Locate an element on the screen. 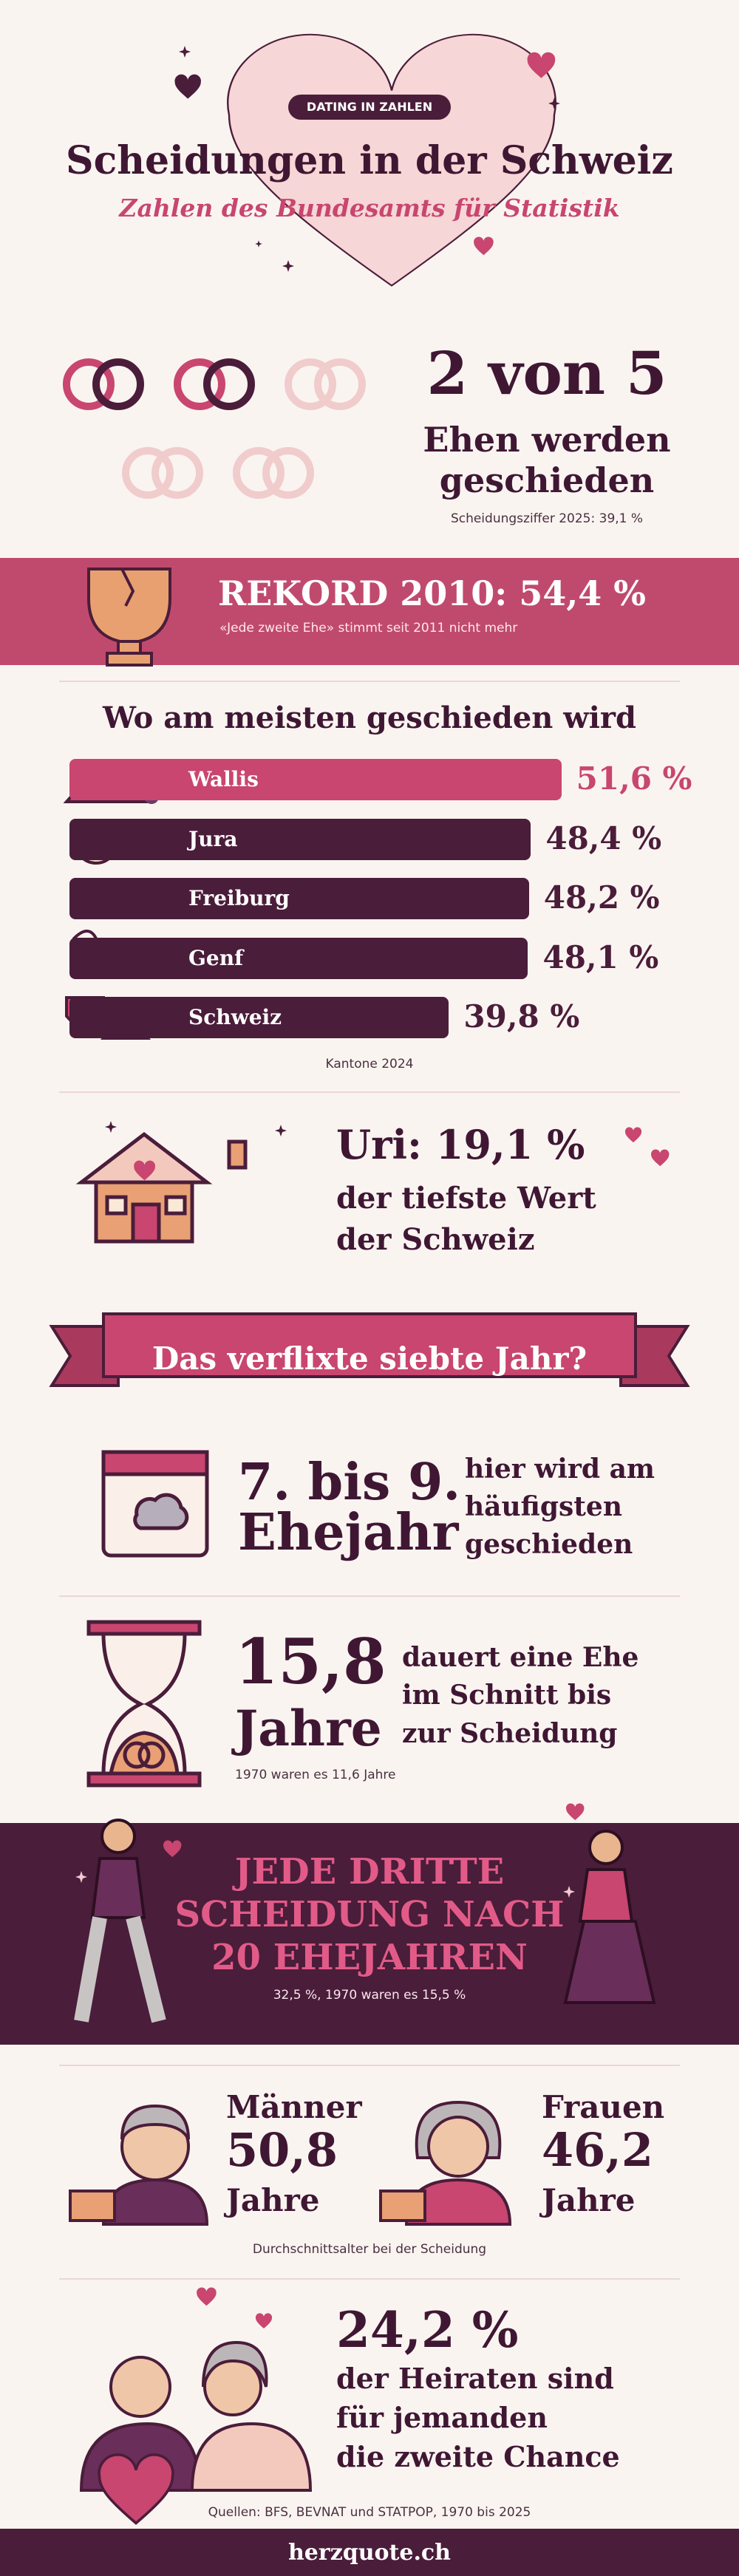 Image resolution: width=739 pixels, height=2576 pixels. footer-band is located at coordinates (369, 2552).